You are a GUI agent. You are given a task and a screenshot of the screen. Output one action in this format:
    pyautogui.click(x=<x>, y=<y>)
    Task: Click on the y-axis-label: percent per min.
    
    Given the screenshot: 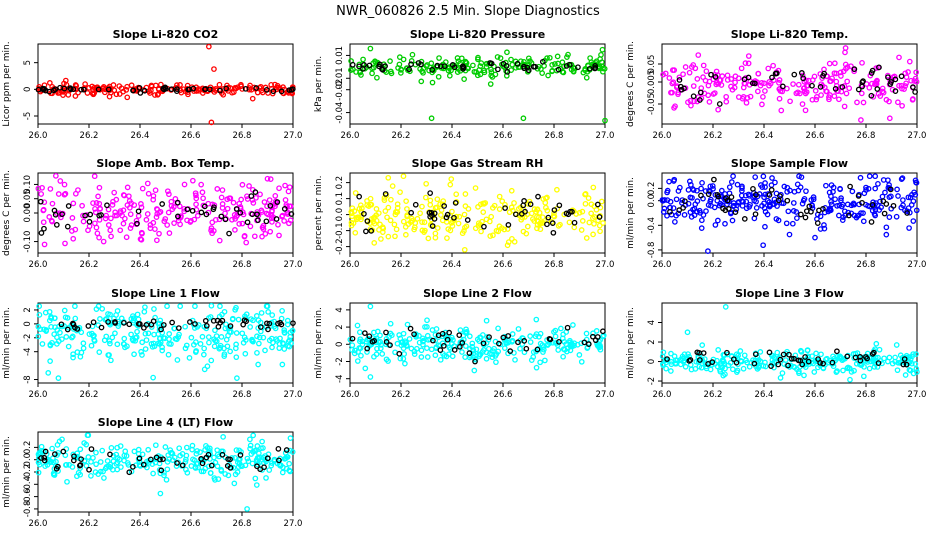 What is the action you would take?
    pyautogui.click(x=319, y=213)
    